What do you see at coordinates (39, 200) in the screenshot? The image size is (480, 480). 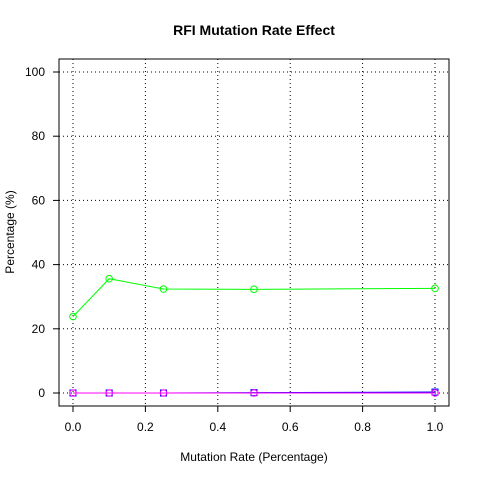 I see `y-tick-label: 60` at bounding box center [39, 200].